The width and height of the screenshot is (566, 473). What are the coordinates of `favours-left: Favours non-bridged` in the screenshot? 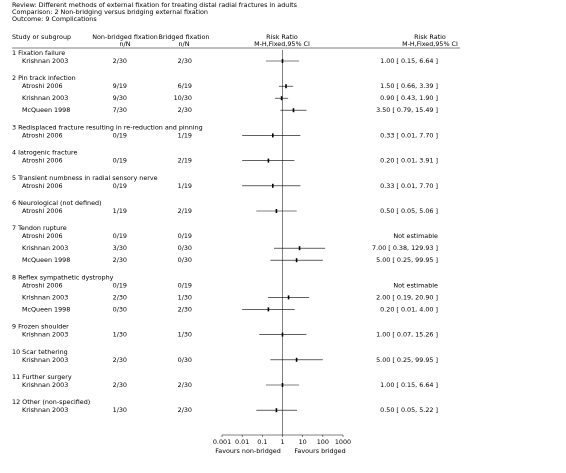 It's located at (248, 451).